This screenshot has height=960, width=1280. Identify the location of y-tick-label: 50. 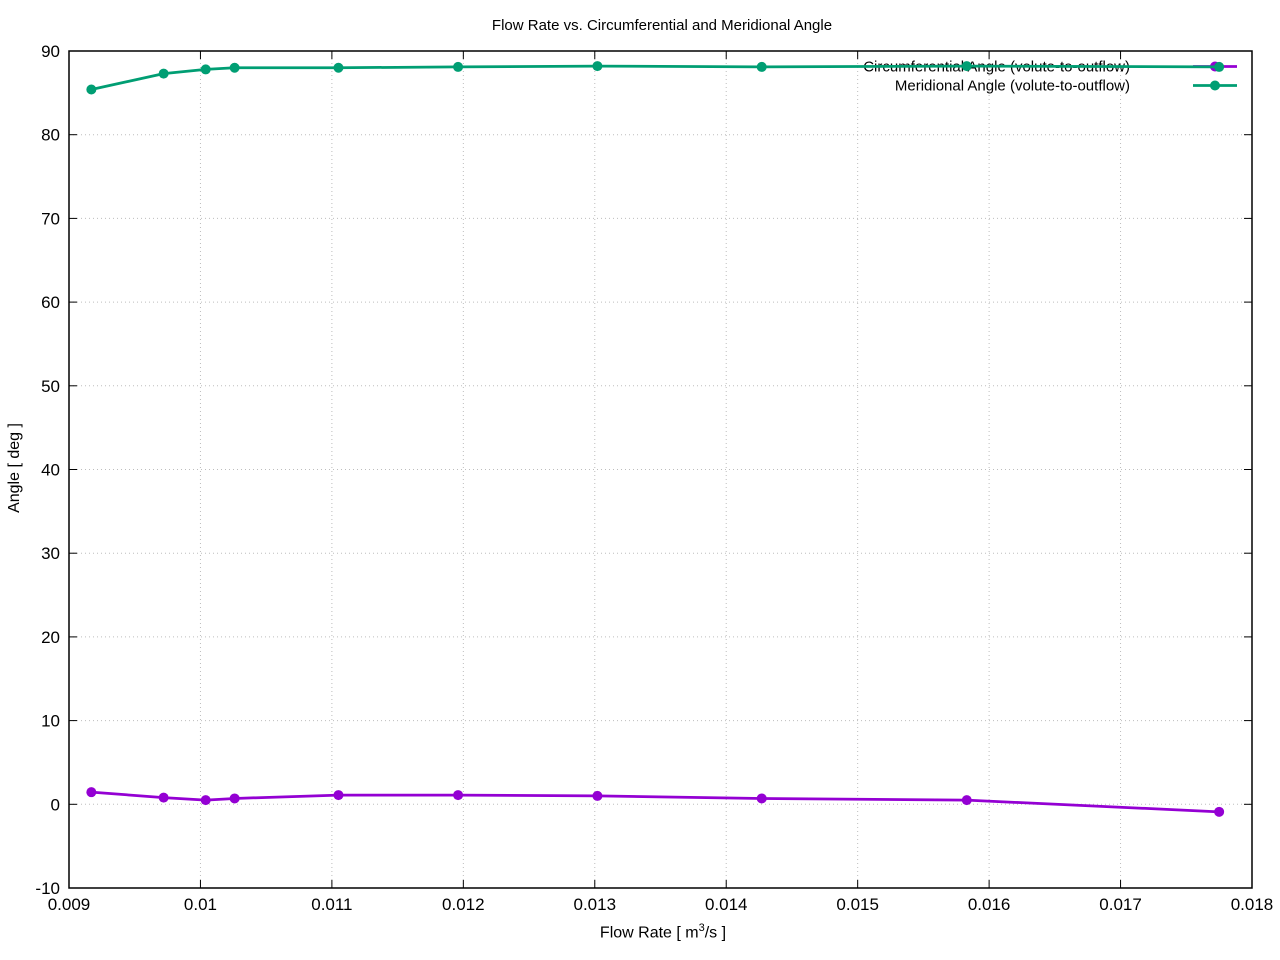
(50, 386).